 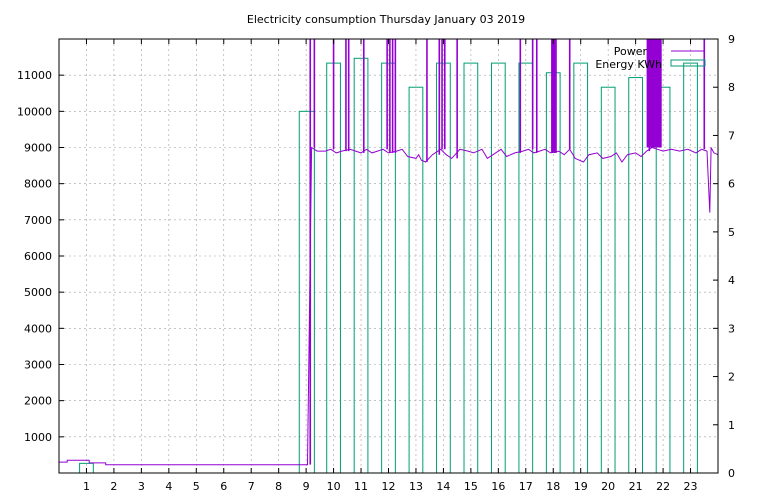 What do you see at coordinates (498, 486) in the screenshot?
I see `x-tick-label: 16` at bounding box center [498, 486].